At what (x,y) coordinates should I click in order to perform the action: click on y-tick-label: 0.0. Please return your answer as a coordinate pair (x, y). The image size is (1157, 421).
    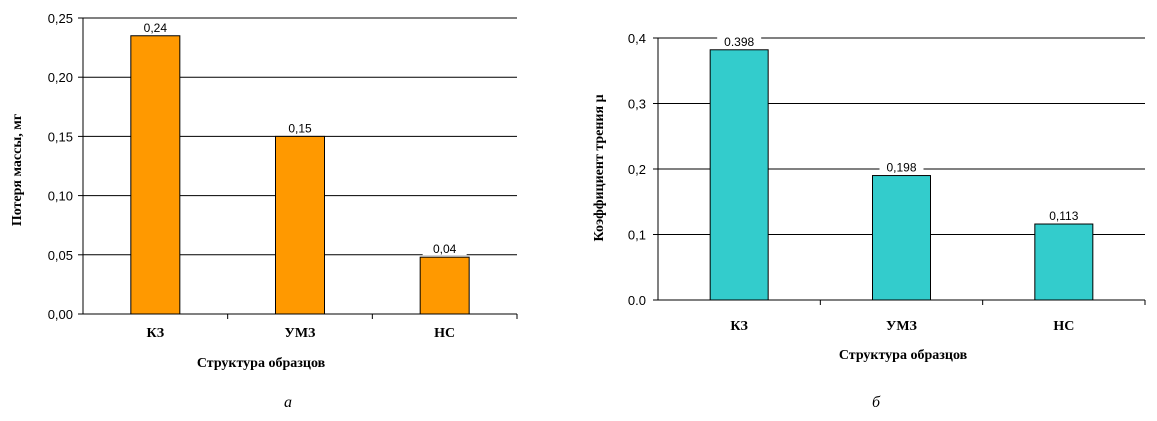
    Looking at the image, I should click on (637, 300).